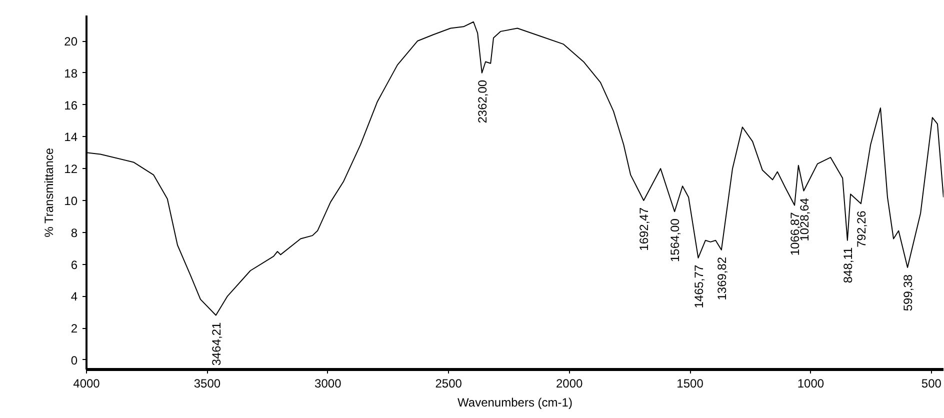 This screenshot has width=944, height=418. I want to click on annotation: 1564,00, so click(675, 240).